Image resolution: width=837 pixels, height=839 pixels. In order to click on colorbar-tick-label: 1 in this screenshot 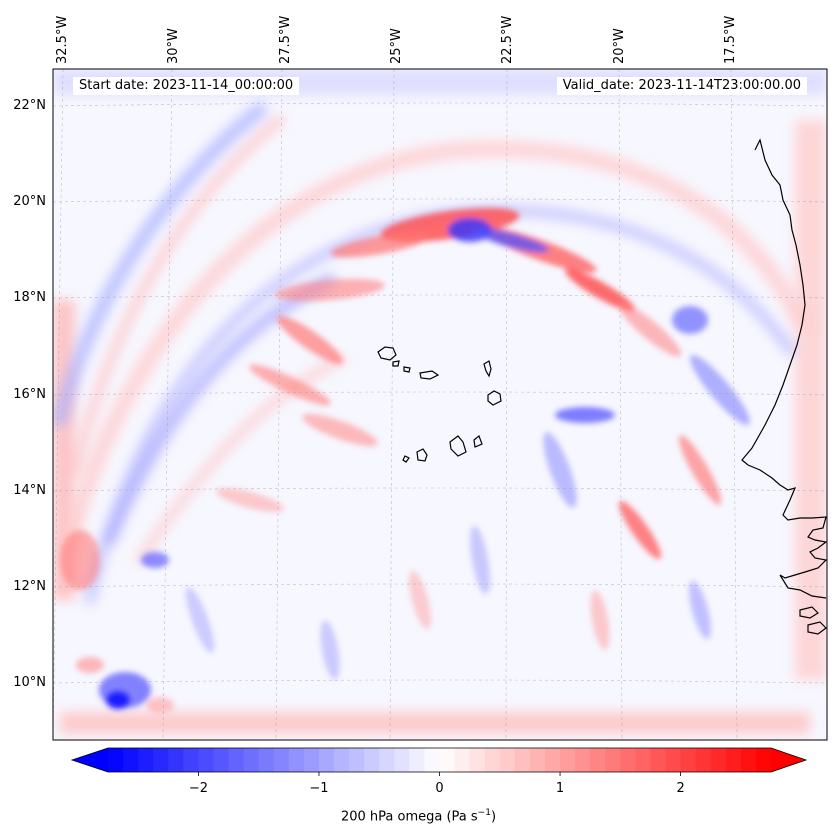, I will do `click(560, 788)`.